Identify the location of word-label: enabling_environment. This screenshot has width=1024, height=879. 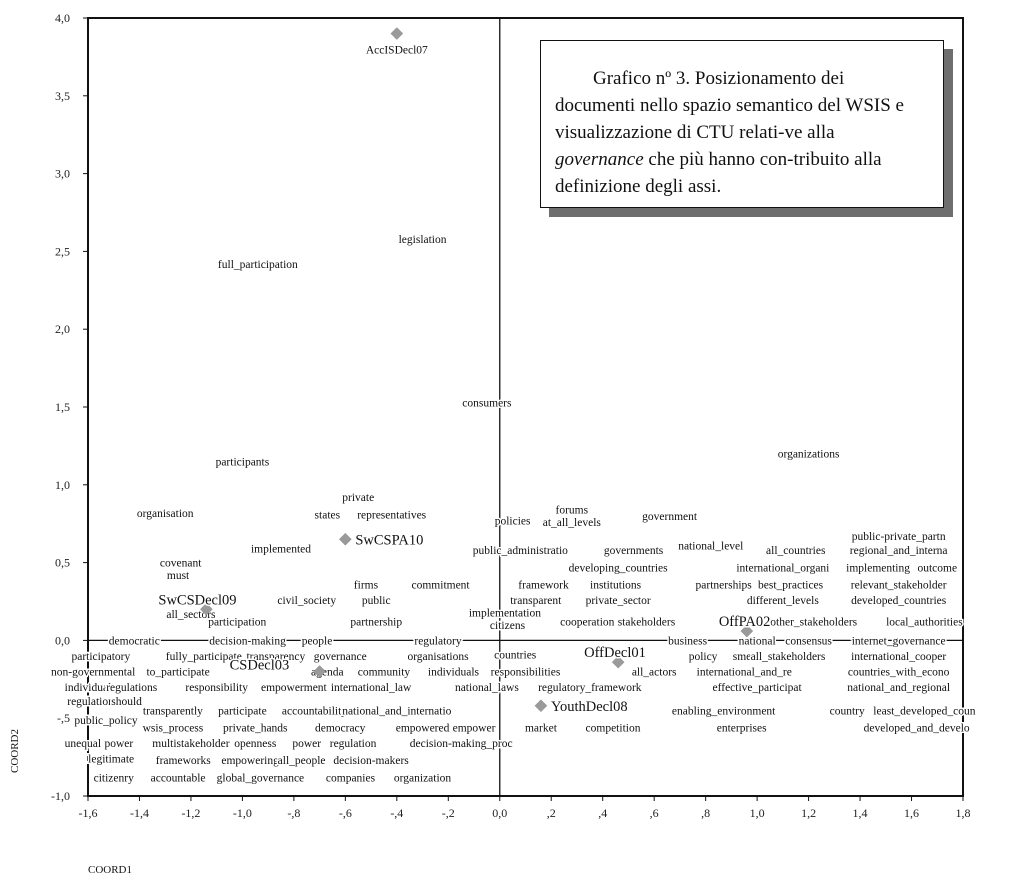
(724, 711).